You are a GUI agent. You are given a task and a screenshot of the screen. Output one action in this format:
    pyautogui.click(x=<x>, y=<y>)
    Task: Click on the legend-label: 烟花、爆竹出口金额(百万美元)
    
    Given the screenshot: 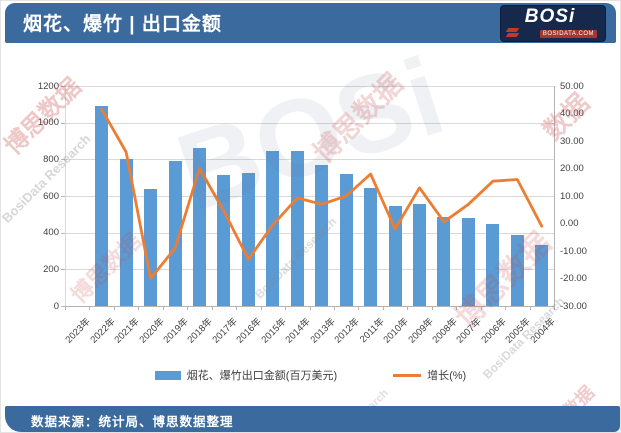 What is the action you would take?
    pyautogui.click(x=262, y=376)
    